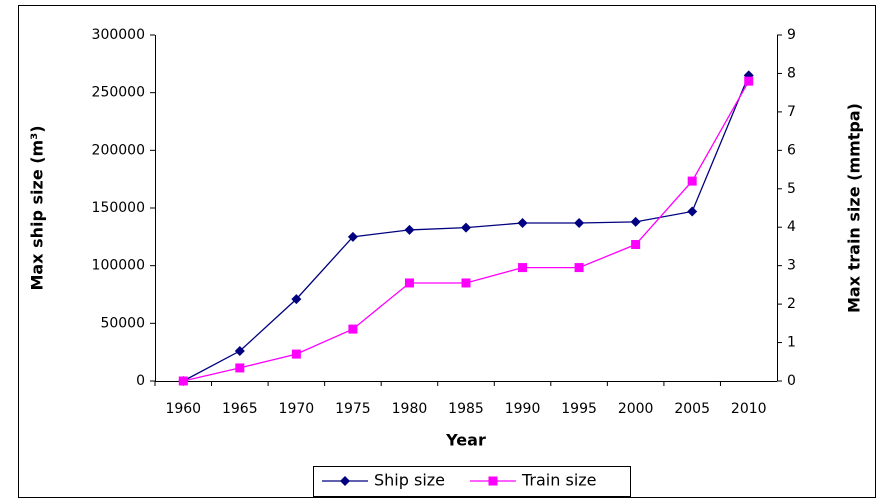 The width and height of the screenshot is (877, 499). Describe the element at coordinates (523, 409) in the screenshot. I see `x-tick-label: 1990` at that location.